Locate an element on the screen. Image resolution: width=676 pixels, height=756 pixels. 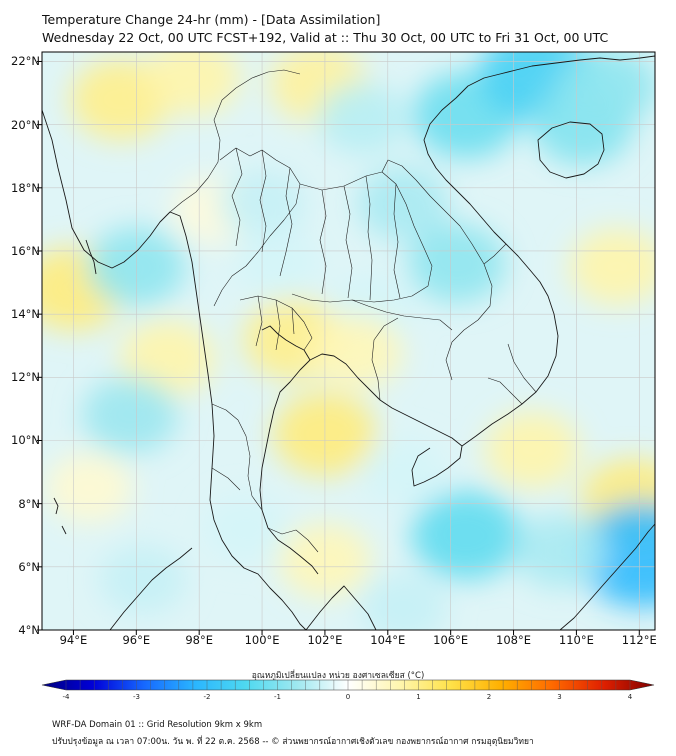
colorbar-tick-label: 2 is located at coordinates (489, 697).